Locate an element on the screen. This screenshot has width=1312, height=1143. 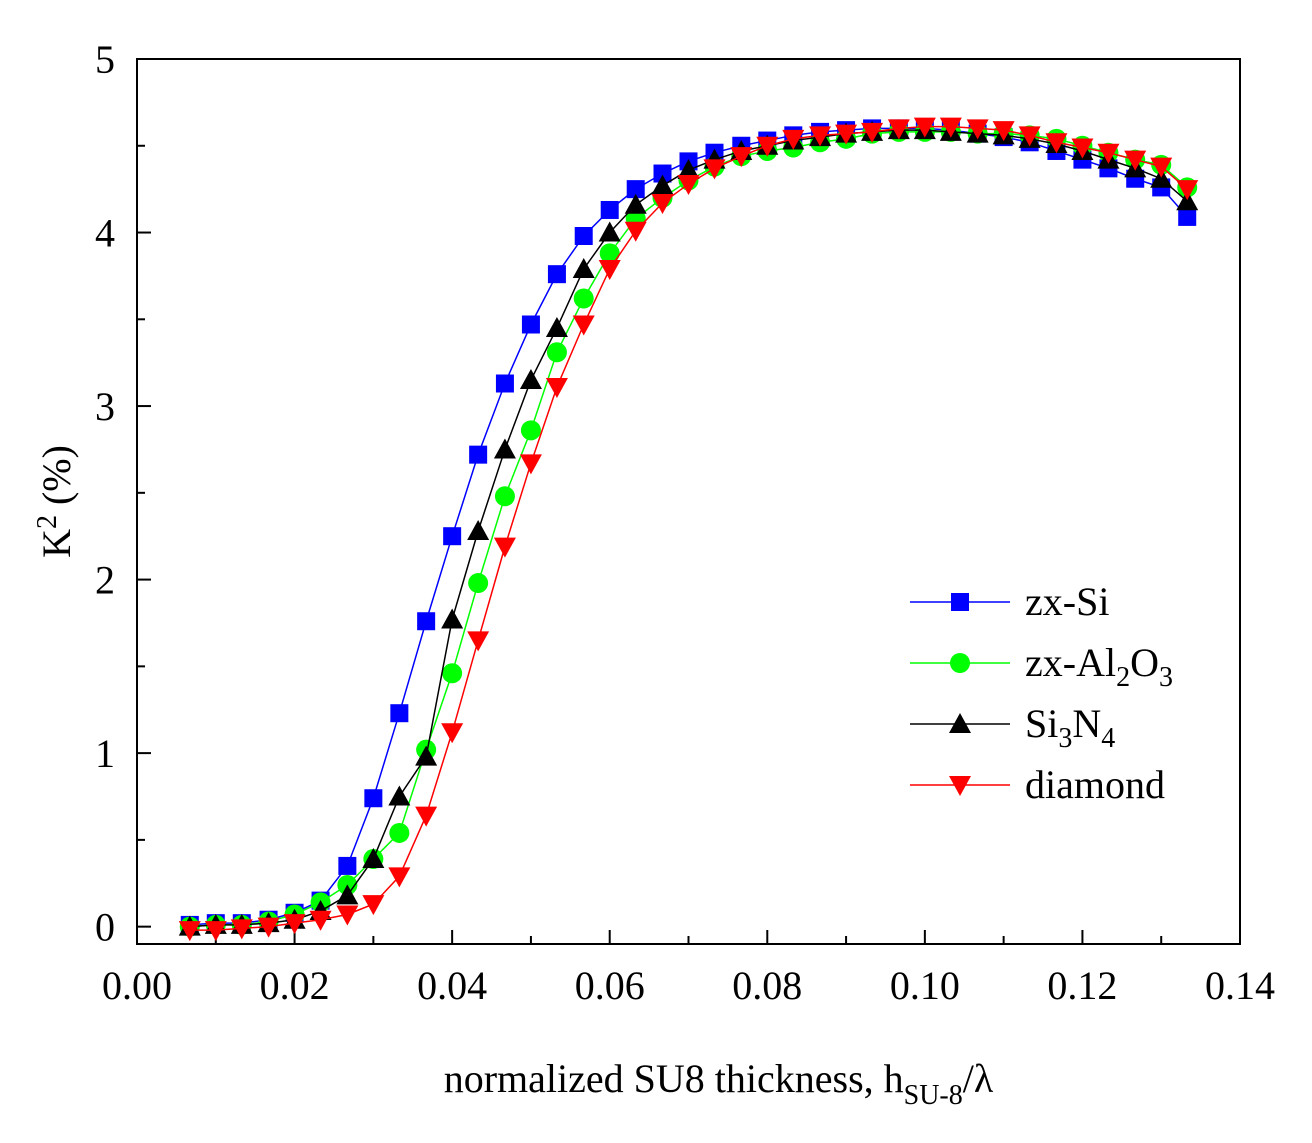
y-tick-label: 5 is located at coordinates (105, 59).